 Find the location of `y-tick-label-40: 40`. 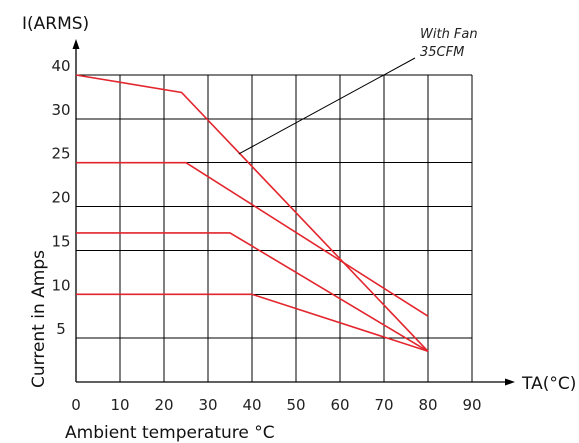

y-tick-label-40: 40 is located at coordinates (60, 66).